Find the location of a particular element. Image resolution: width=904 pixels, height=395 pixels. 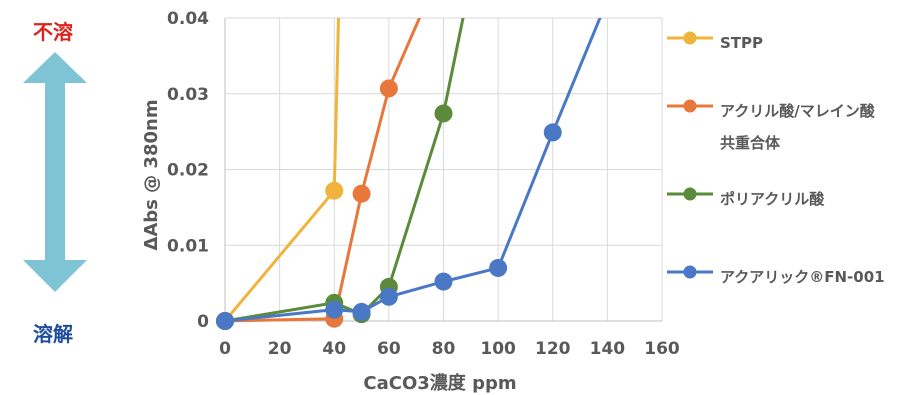

legend-swatch-stpp is located at coordinates (690, 38).